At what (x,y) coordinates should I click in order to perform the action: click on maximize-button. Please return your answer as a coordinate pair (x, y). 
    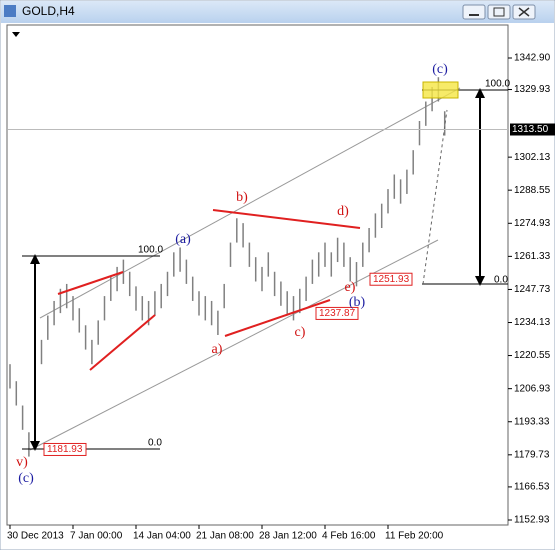
    Looking at the image, I should click on (499, 12).